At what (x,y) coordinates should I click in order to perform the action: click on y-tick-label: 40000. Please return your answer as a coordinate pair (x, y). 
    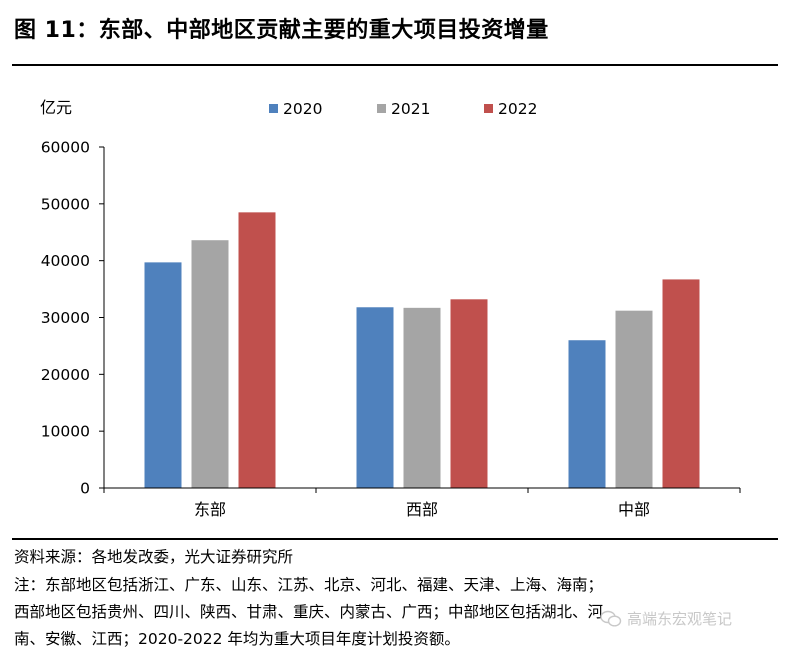
    Looking at the image, I should click on (65, 261).